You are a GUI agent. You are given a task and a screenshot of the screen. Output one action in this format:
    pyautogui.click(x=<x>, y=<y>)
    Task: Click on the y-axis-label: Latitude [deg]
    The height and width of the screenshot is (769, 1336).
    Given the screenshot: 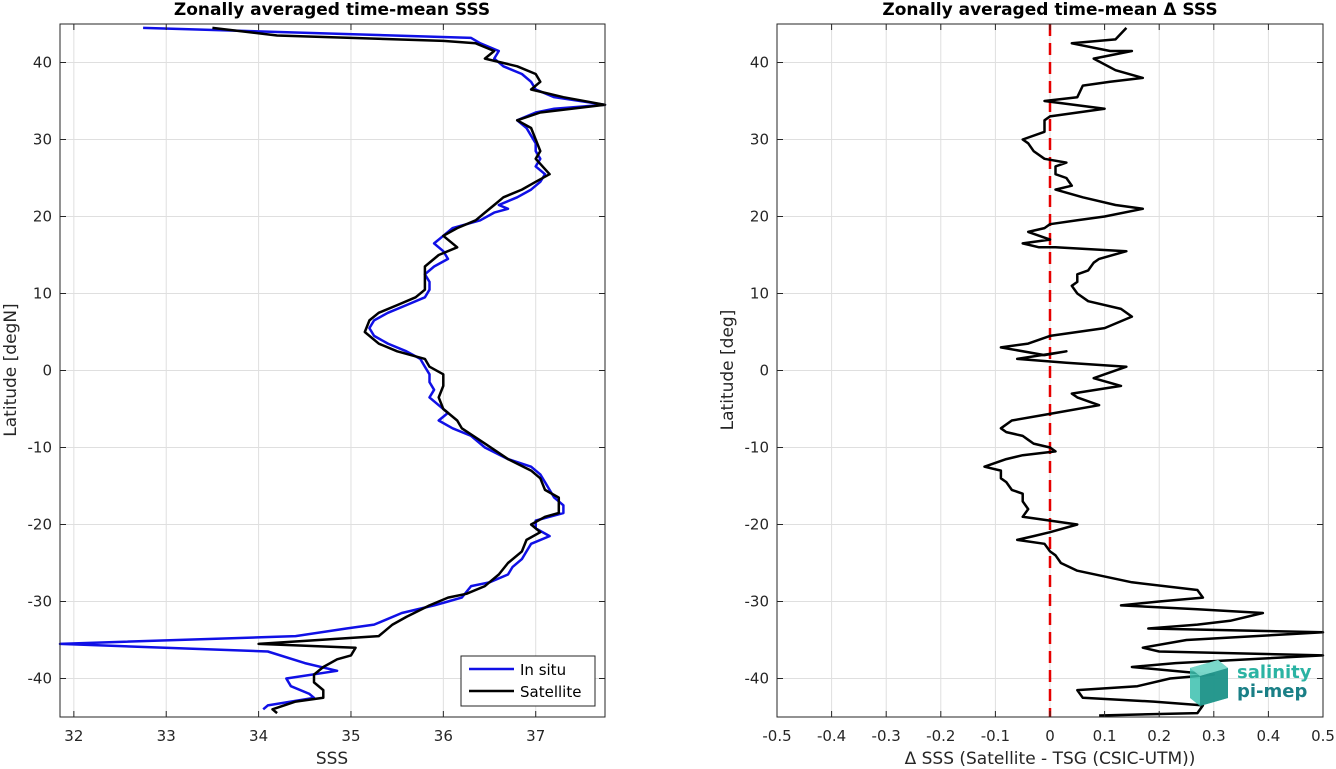 What is the action you would take?
    pyautogui.click(x=728, y=370)
    